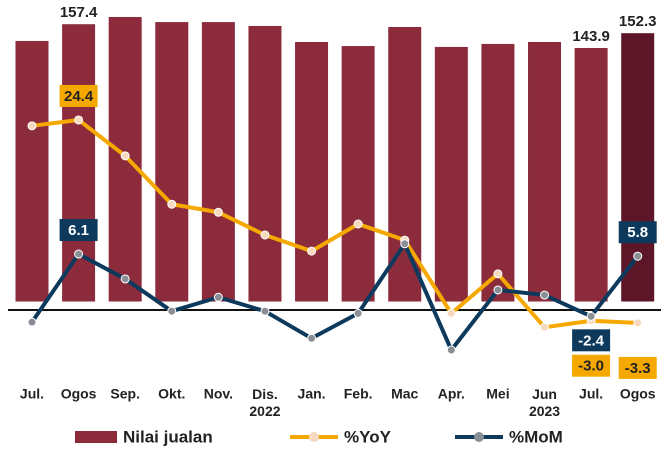 The image size is (665, 451). What do you see at coordinates (544, 402) in the screenshot?
I see `x-tick-label: Jun 2023` at bounding box center [544, 402].